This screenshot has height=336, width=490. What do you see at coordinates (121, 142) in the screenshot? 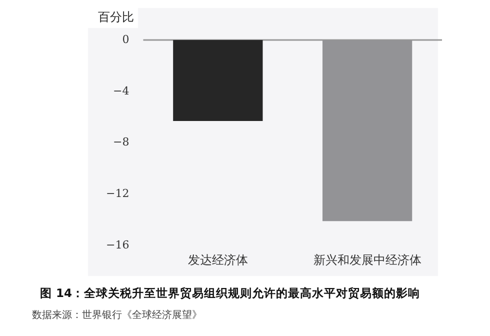
I see `y-tick-label: −8` at bounding box center [121, 142].